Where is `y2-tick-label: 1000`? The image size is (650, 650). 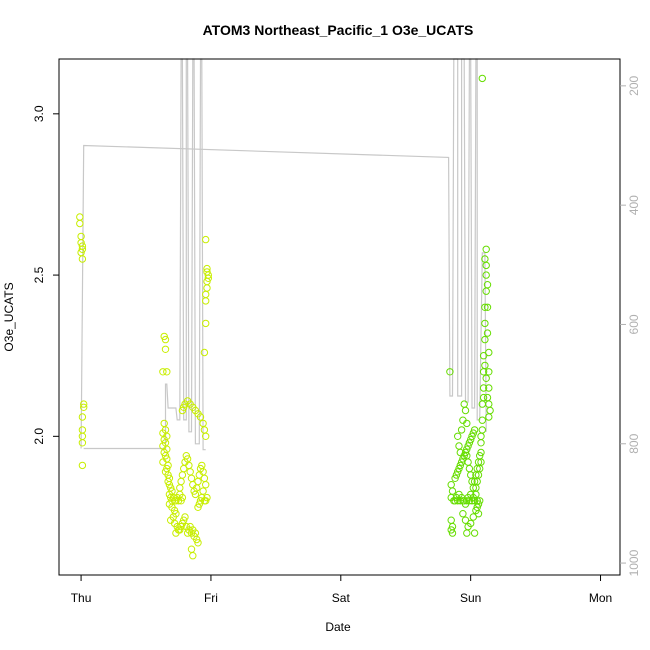
y2-tick-label: 1000 is located at coordinates (634, 562).